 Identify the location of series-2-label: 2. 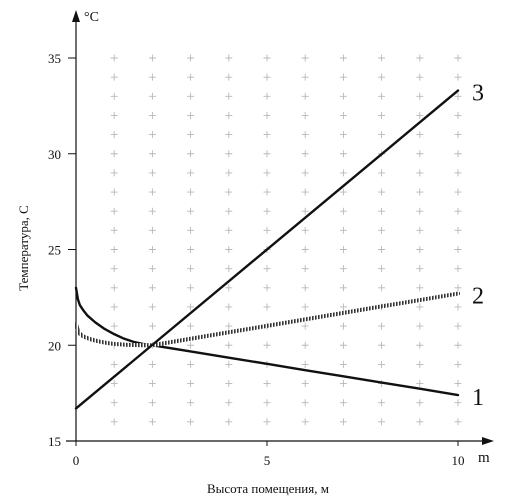
(478, 297).